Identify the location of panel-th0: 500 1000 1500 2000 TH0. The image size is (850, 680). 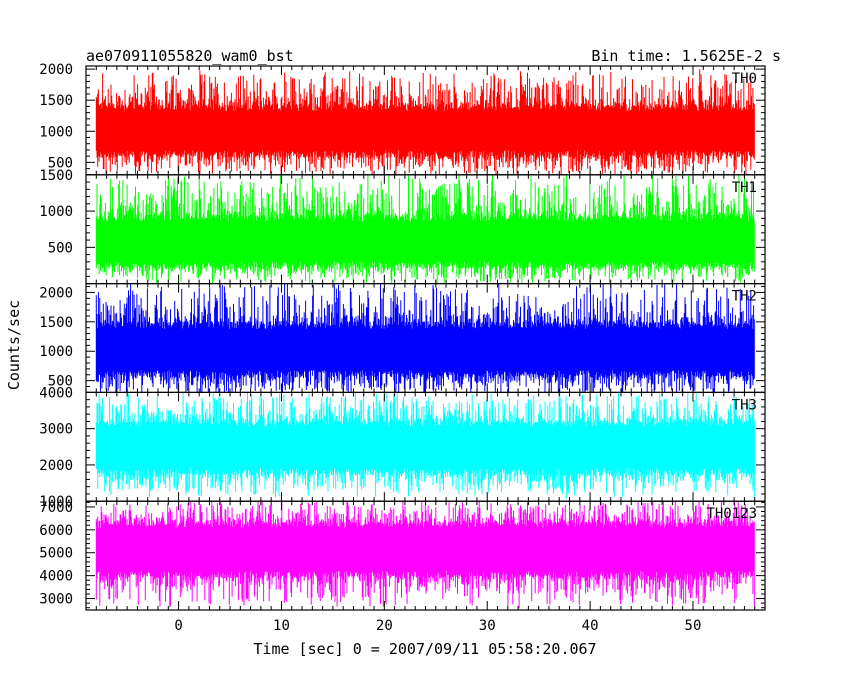
(402, 119).